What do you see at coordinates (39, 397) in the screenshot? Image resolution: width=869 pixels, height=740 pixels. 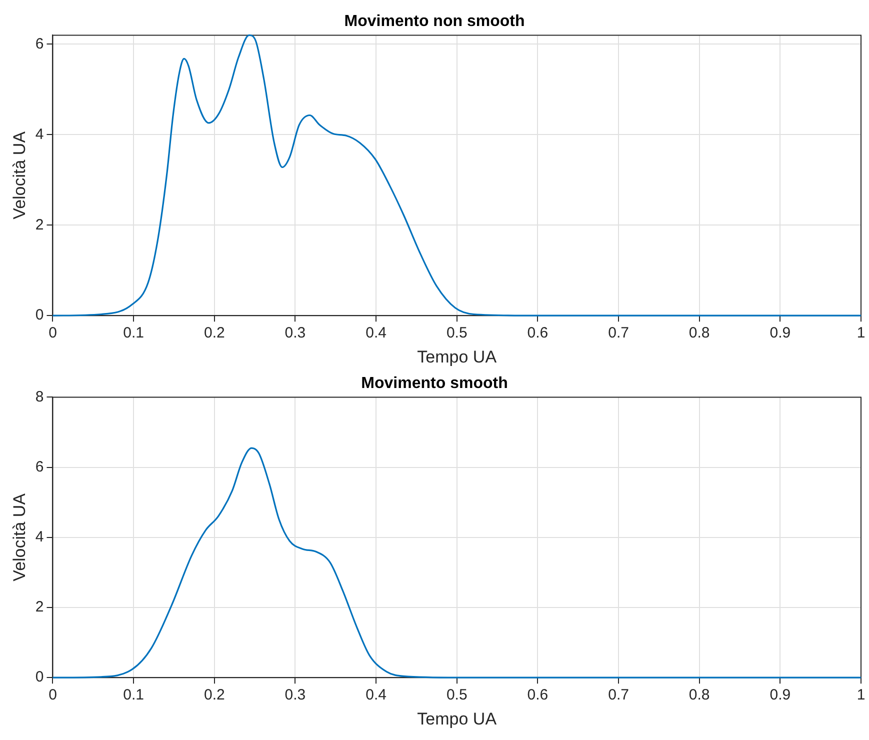 I see `y-tick-label: 8` at bounding box center [39, 397].